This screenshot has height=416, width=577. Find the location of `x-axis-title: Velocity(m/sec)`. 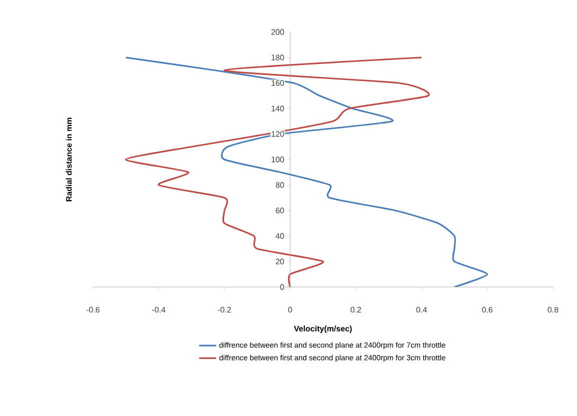

x-axis-title: Velocity(m/sec) is located at coordinates (323, 330).